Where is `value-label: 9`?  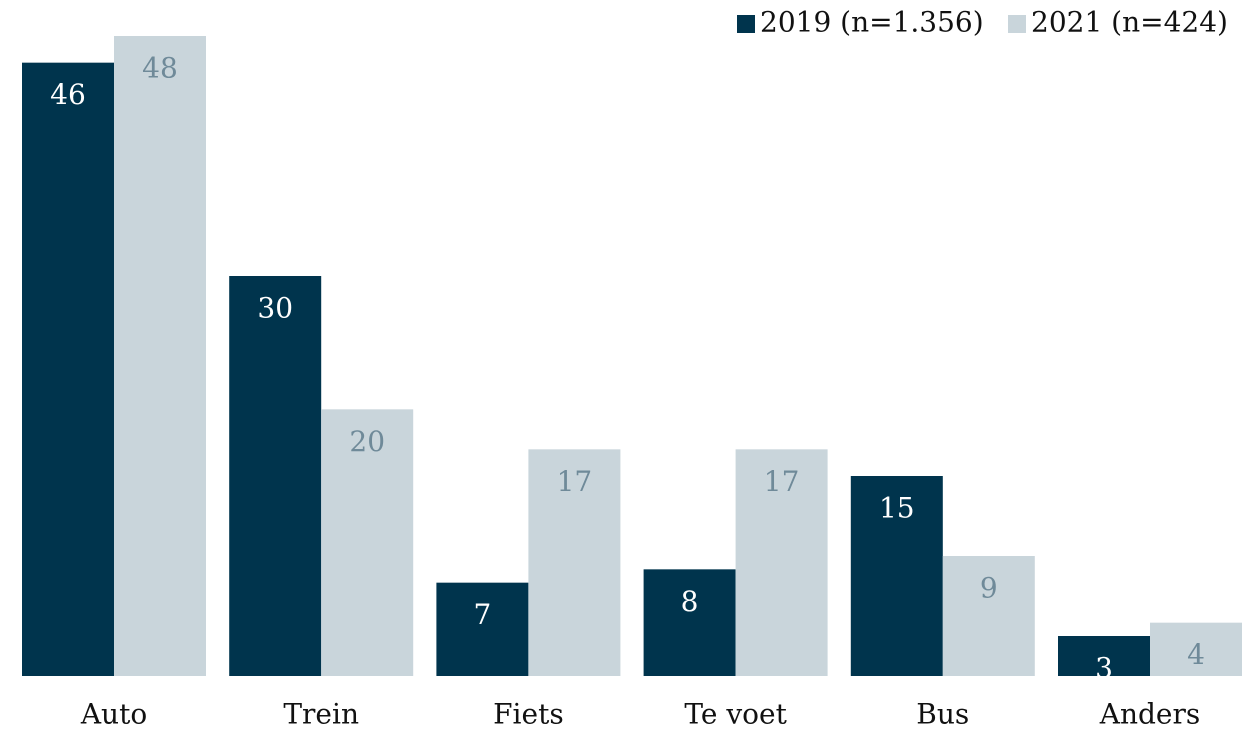 value-label: 9 is located at coordinates (989, 588).